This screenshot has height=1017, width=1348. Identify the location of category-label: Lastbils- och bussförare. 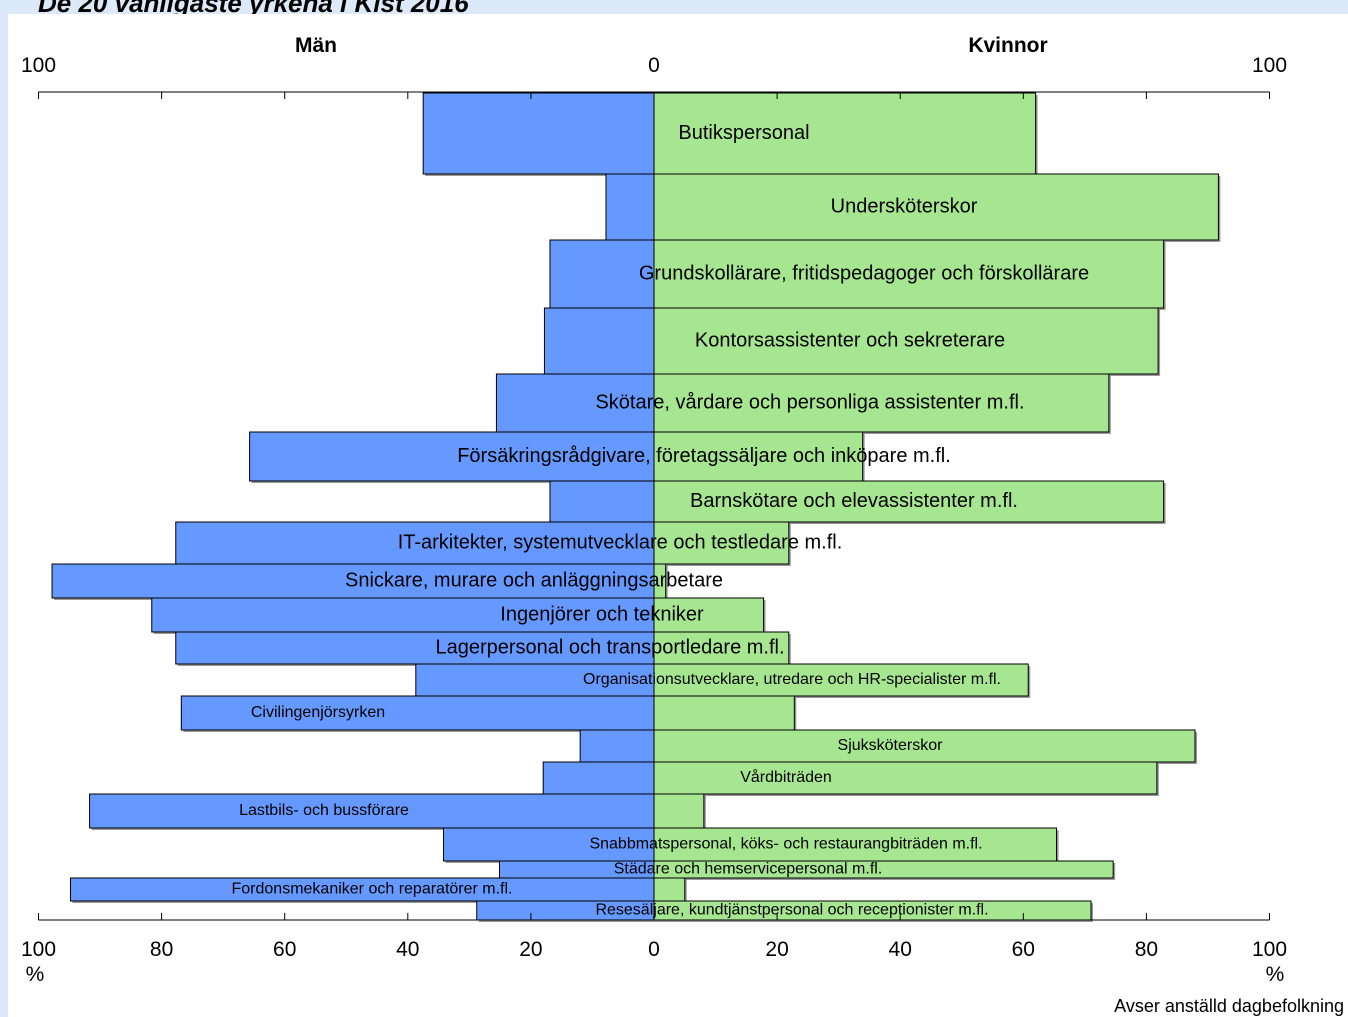
(324, 810).